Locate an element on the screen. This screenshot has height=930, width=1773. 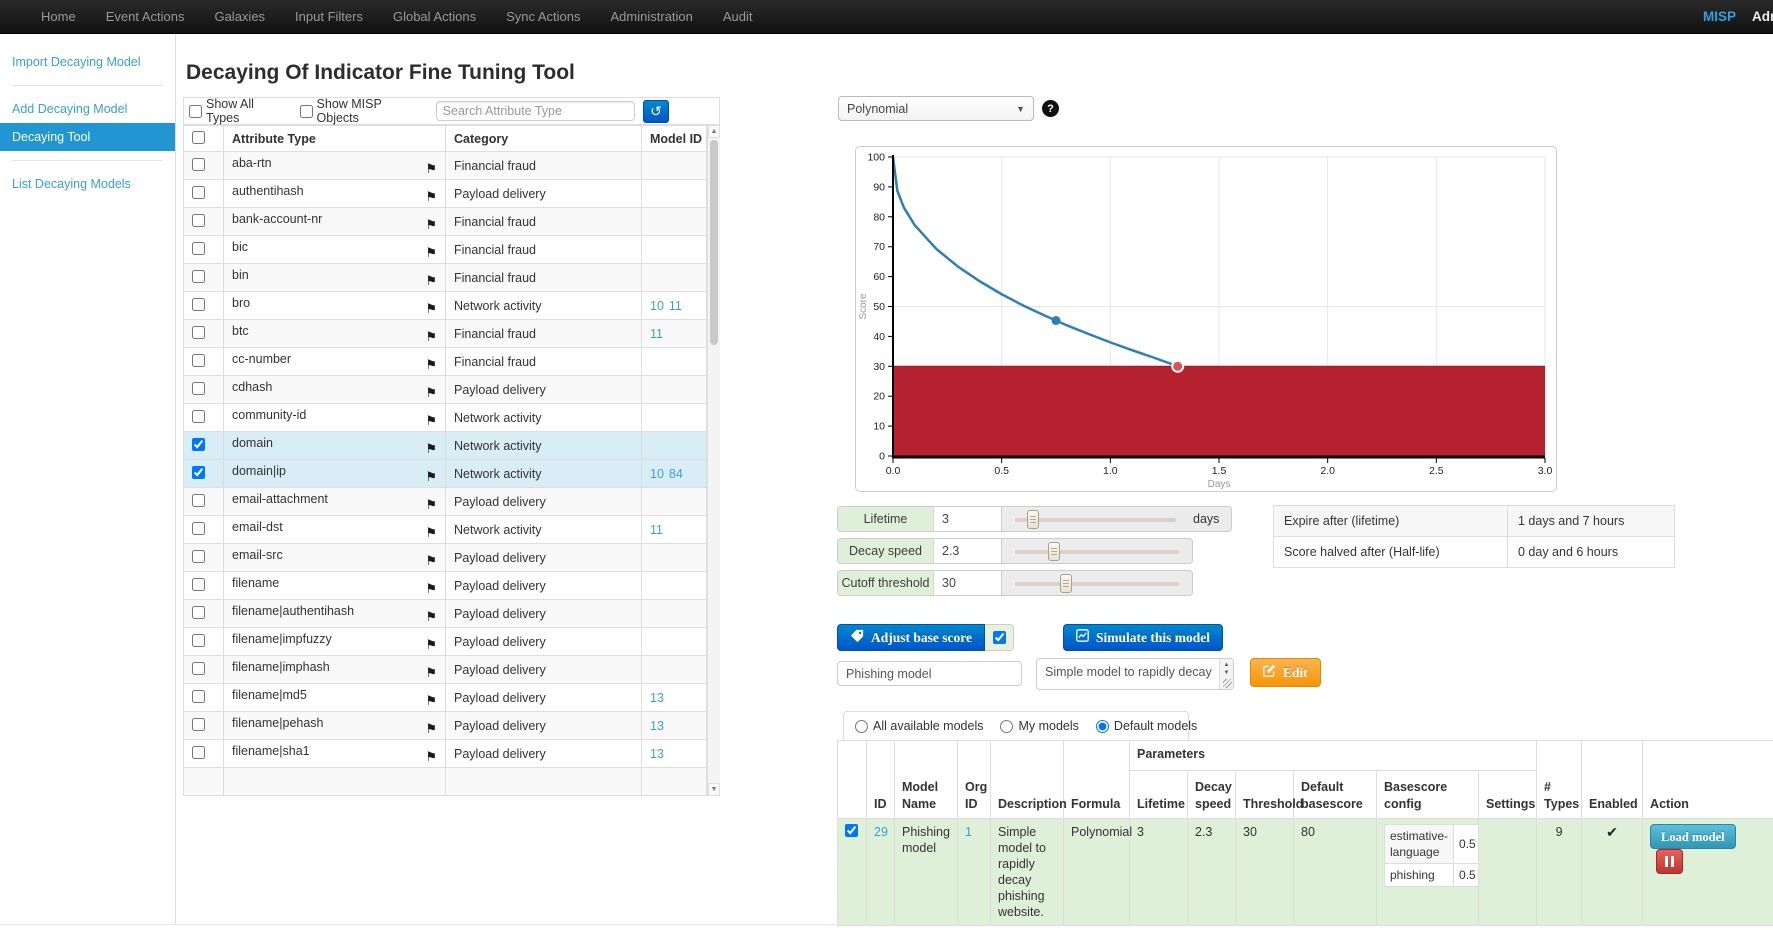
nav-item-event-actions: Event Actions is located at coordinates (145, 16).